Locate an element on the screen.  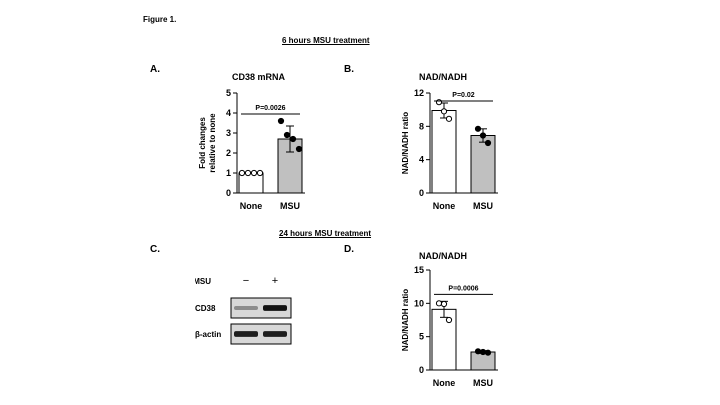
chart-d-y-tick-label: 0 is located at coordinates (421, 370).